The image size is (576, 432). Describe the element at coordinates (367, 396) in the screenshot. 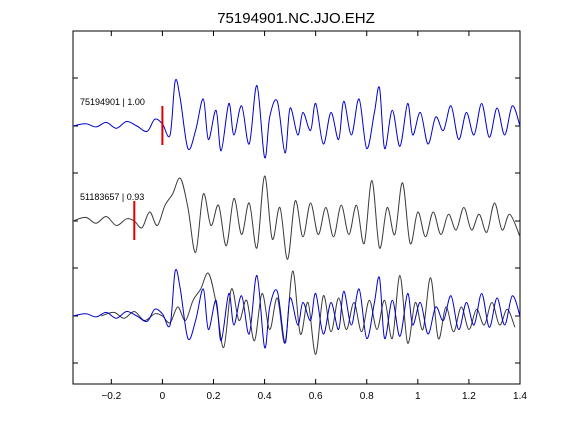

I see `x-tick-label: 0.8` at that location.